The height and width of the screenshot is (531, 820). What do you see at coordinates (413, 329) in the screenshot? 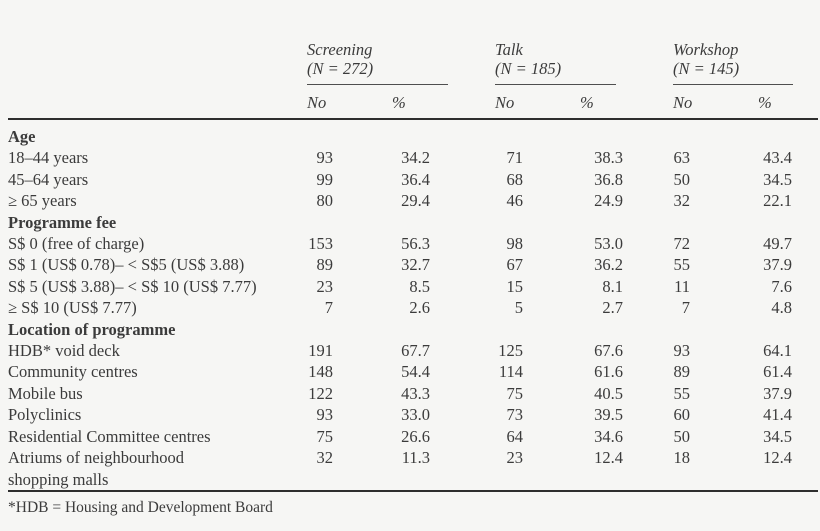
I see `section-header-row: Location of programme` at bounding box center [413, 329].